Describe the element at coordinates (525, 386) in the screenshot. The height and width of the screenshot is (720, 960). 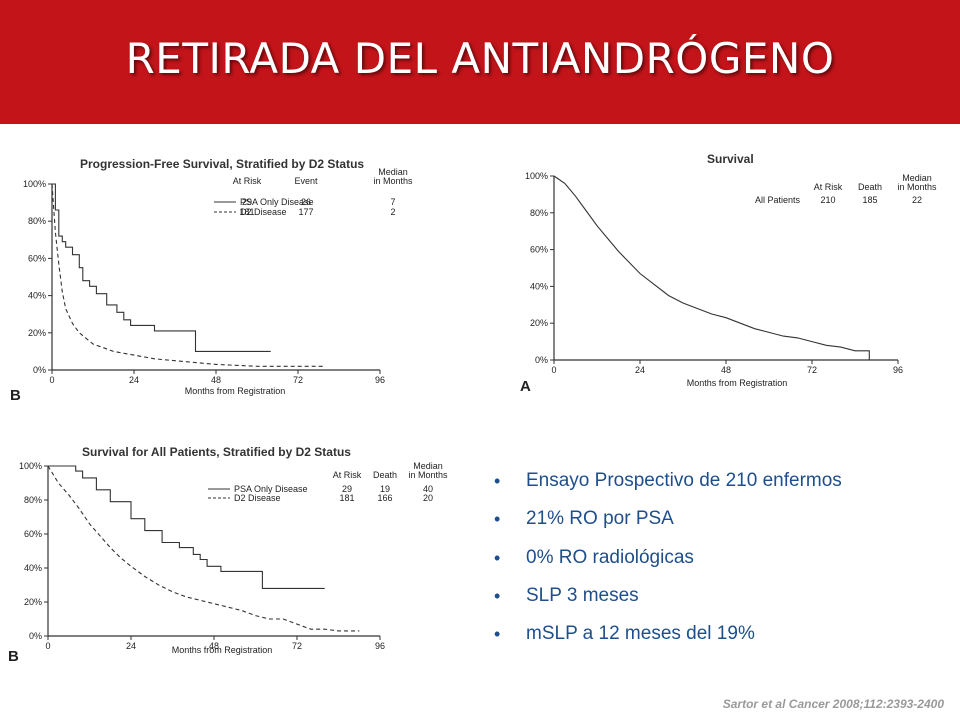
I see `panel-label: A` at that location.